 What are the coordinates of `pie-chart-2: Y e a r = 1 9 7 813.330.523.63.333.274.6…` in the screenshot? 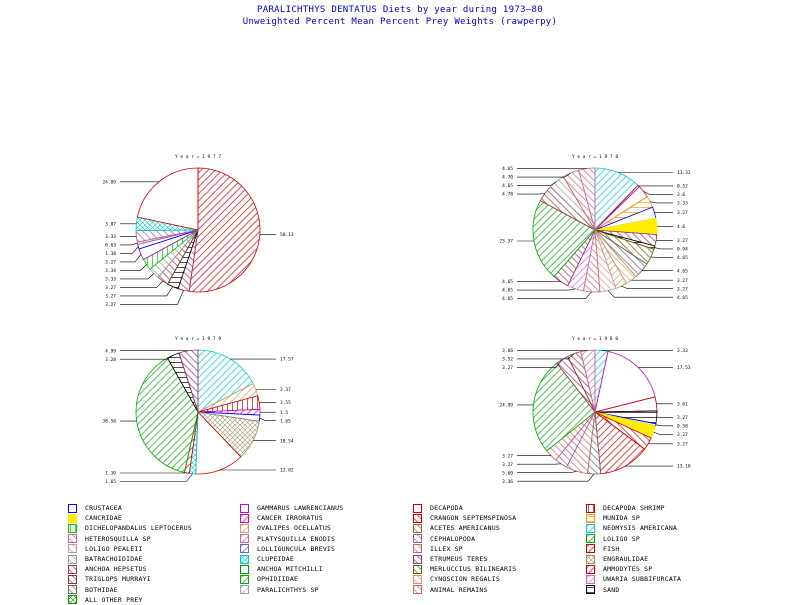 It's located at (594, 228).